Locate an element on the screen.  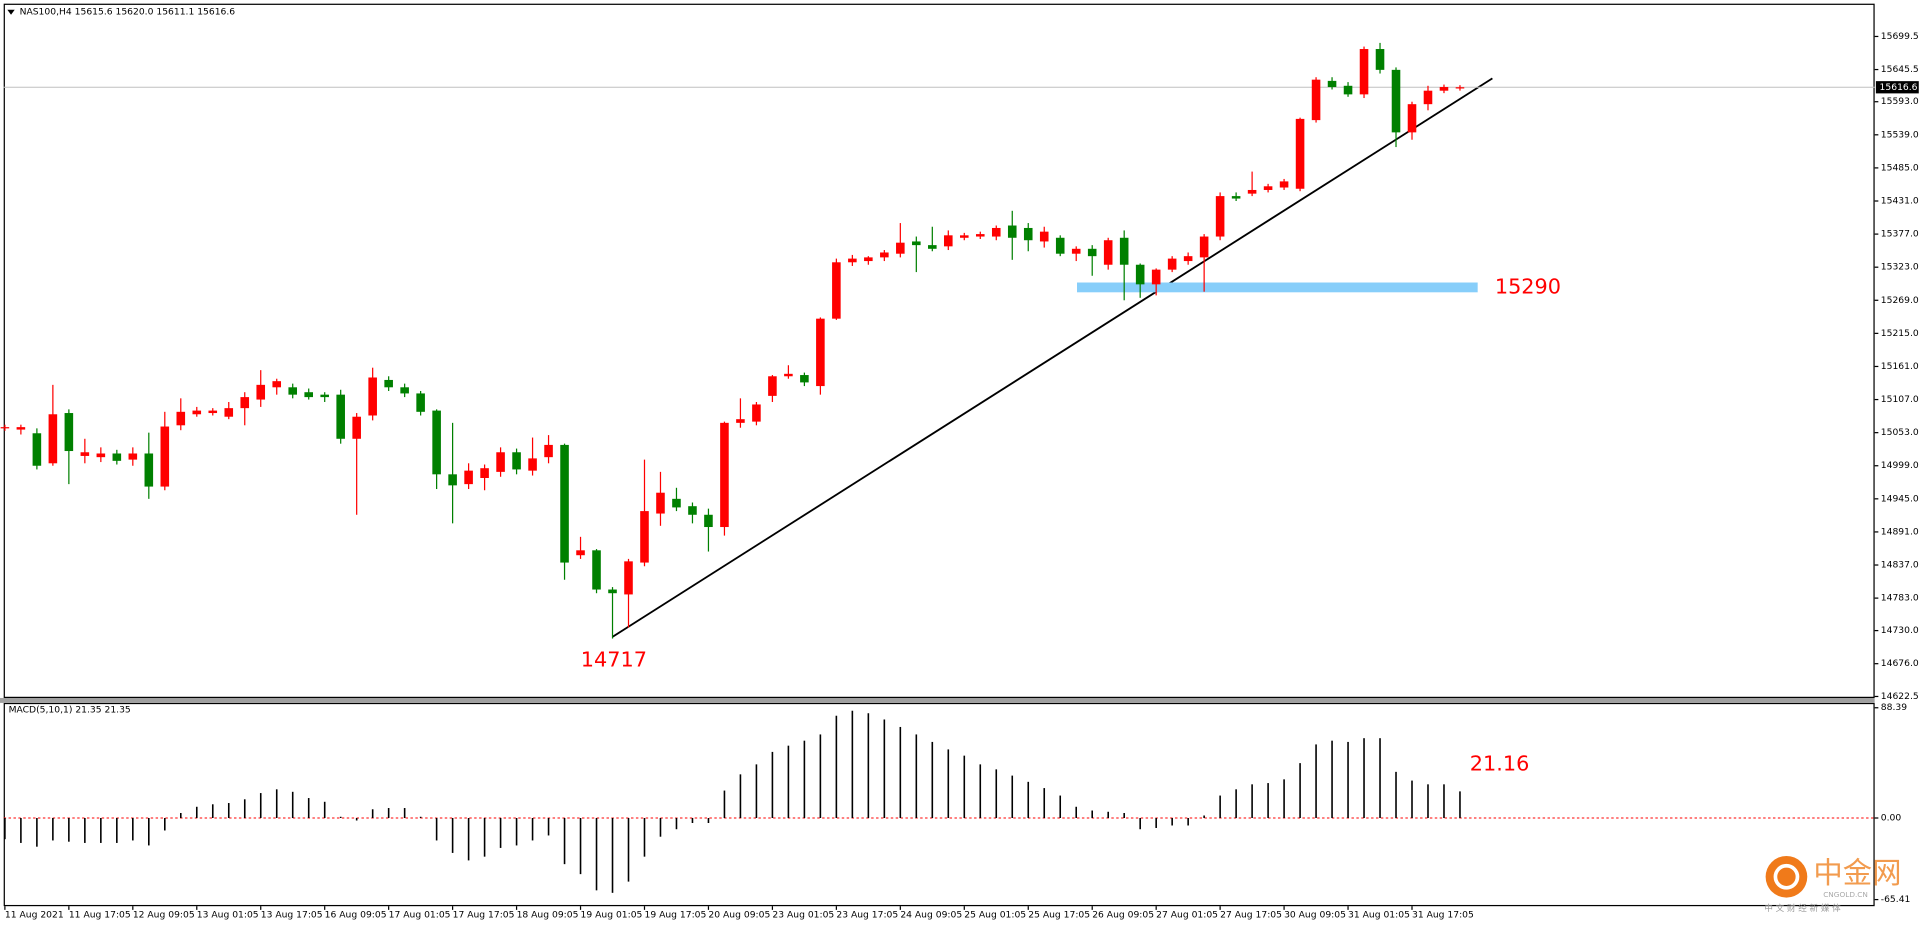
y-tick-label: 14783.0 is located at coordinates (1900, 598).